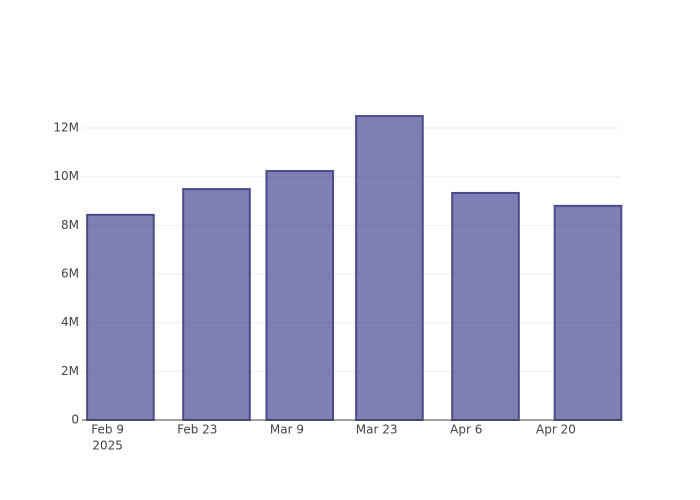 The image size is (700, 500). What do you see at coordinates (377, 430) in the screenshot?
I see `x-tick-label: Mar 23` at bounding box center [377, 430].